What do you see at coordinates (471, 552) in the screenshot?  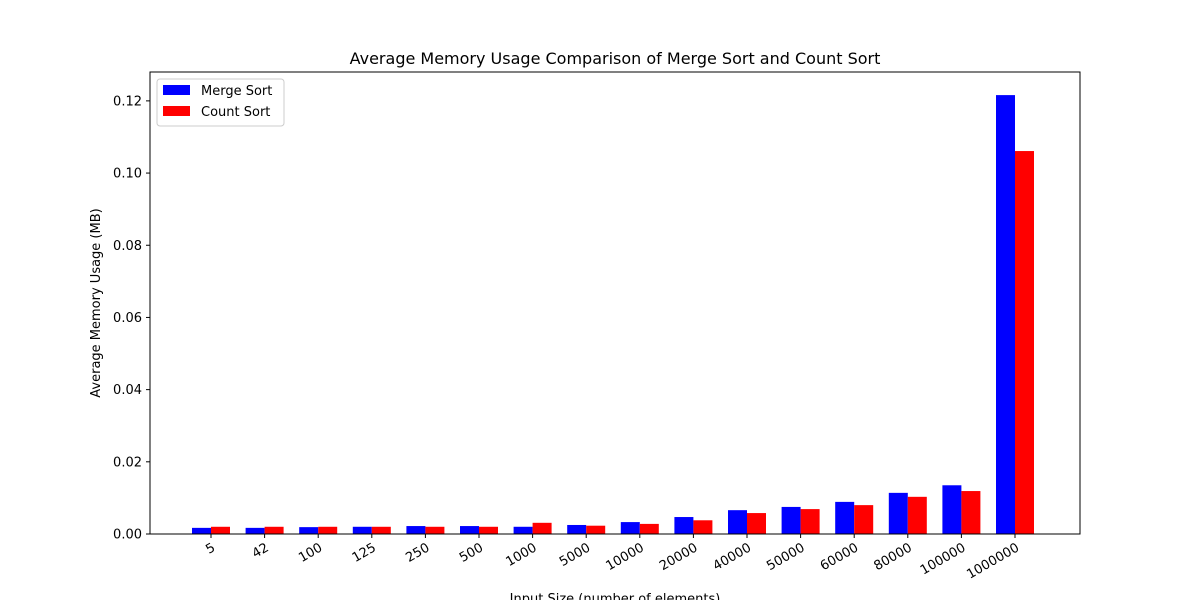 I see `x-tick-label: 500` at bounding box center [471, 552].